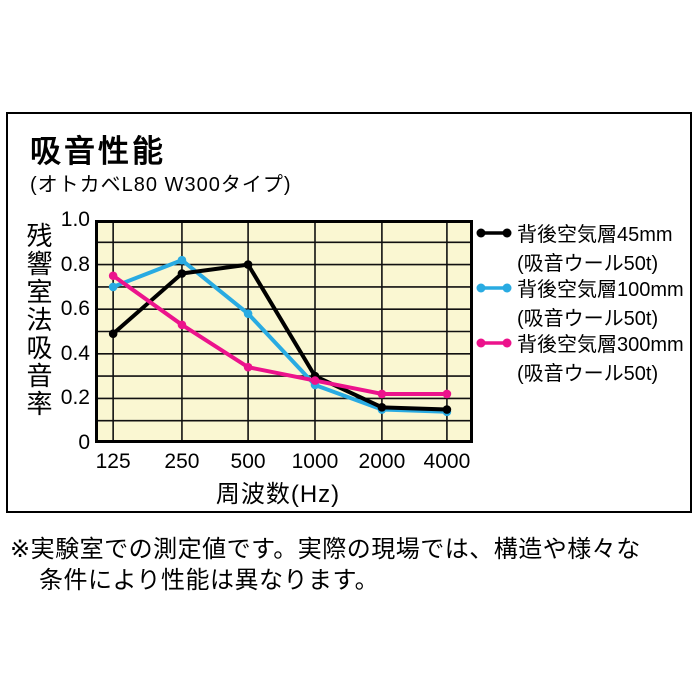  Describe the element at coordinates (382, 461) in the screenshot. I see `x-tick-label: 2000` at that location.